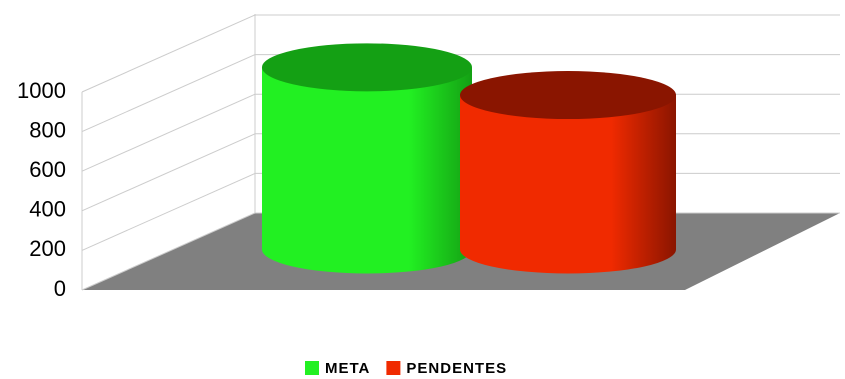  What do you see at coordinates (456, 368) in the screenshot?
I see `legend-label: PENDENTES` at bounding box center [456, 368].